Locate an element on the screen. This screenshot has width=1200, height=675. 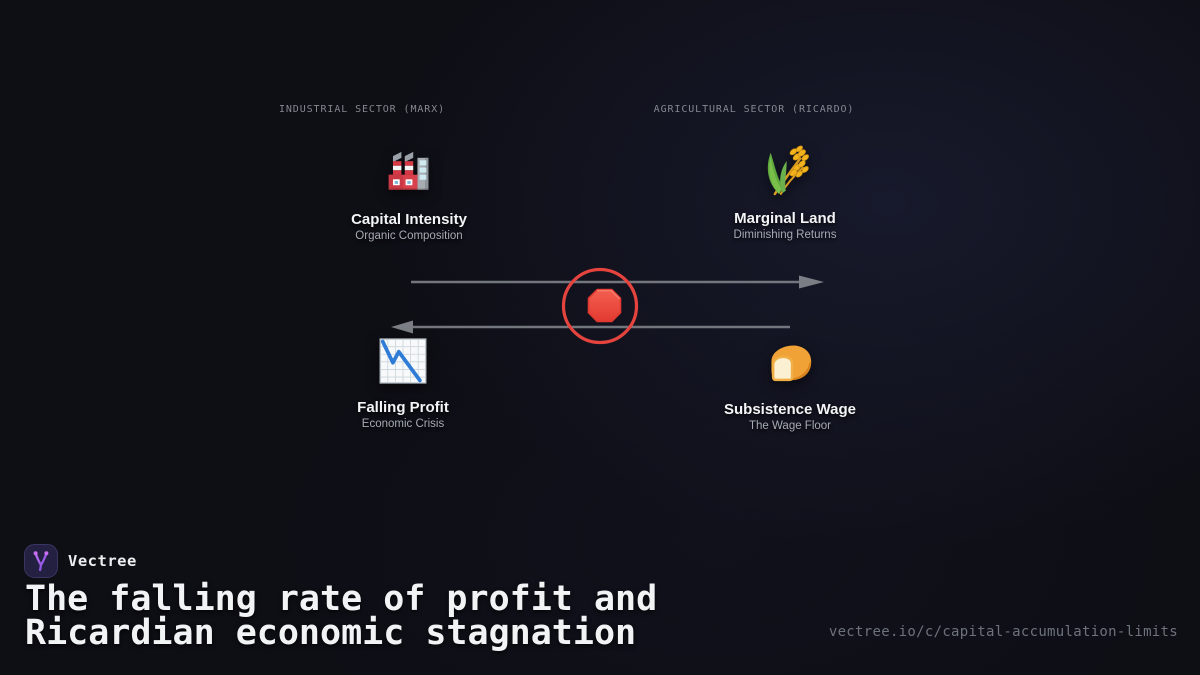
chart-decreasing-icon is located at coordinates (403, 361).